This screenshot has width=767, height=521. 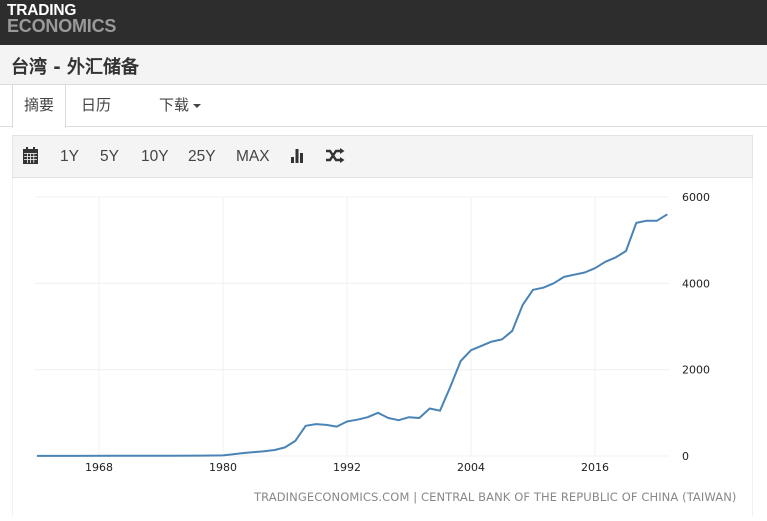 I want to click on tab-download: 下载, so click(x=180, y=106).